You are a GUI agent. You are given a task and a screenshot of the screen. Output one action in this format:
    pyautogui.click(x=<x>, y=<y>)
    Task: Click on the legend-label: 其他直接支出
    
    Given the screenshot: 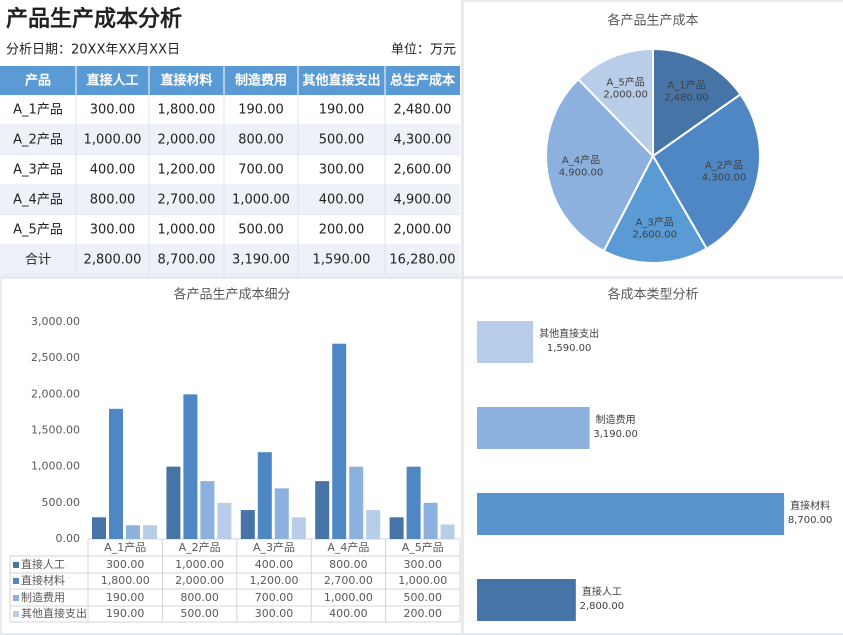 What is the action you would take?
    pyautogui.click(x=54, y=613)
    